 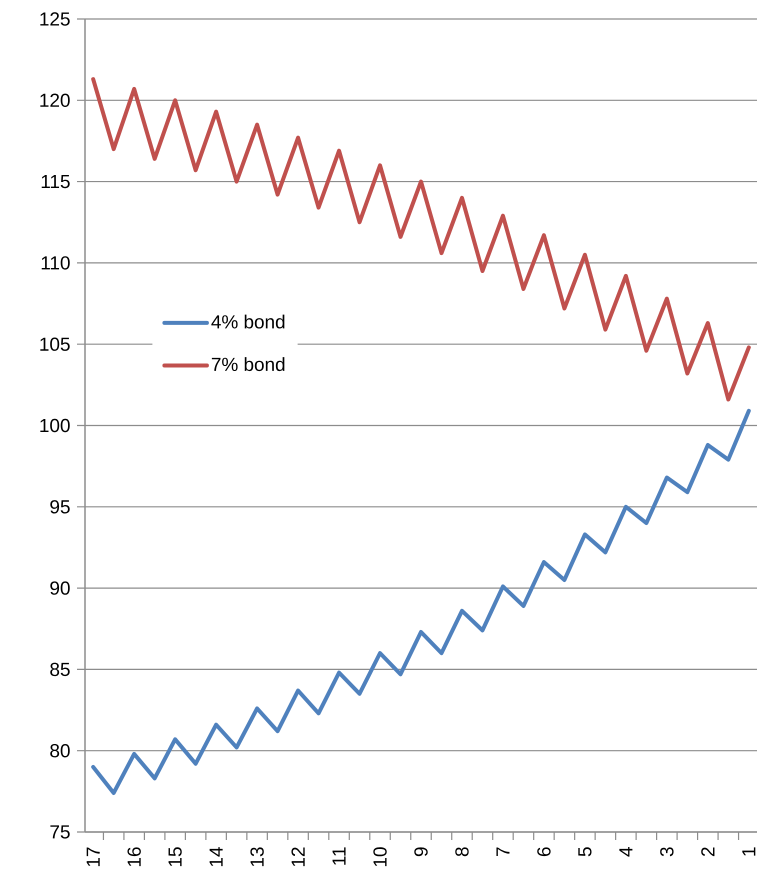 What do you see at coordinates (625, 852) in the screenshot?
I see `x-tick-label: 4` at bounding box center [625, 852].